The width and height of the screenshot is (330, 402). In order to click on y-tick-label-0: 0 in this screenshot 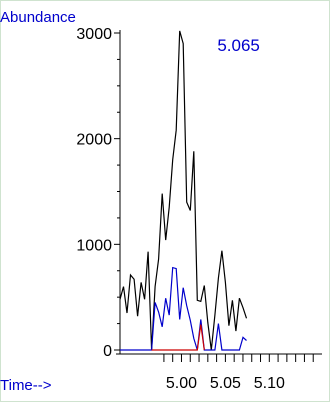, I will do `click(107, 351)`.